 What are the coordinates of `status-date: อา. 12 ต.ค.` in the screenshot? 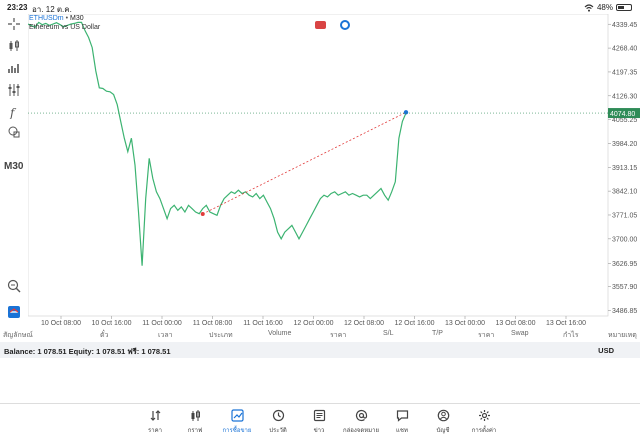 It's located at (52, 9).